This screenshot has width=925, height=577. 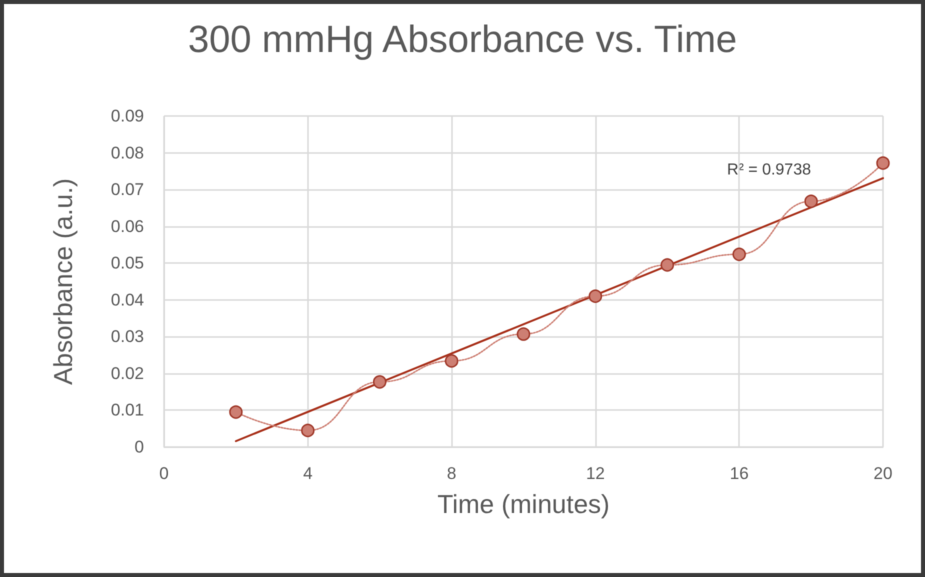 What do you see at coordinates (883, 473) in the screenshot?
I see `x-tick-label: 20` at bounding box center [883, 473].